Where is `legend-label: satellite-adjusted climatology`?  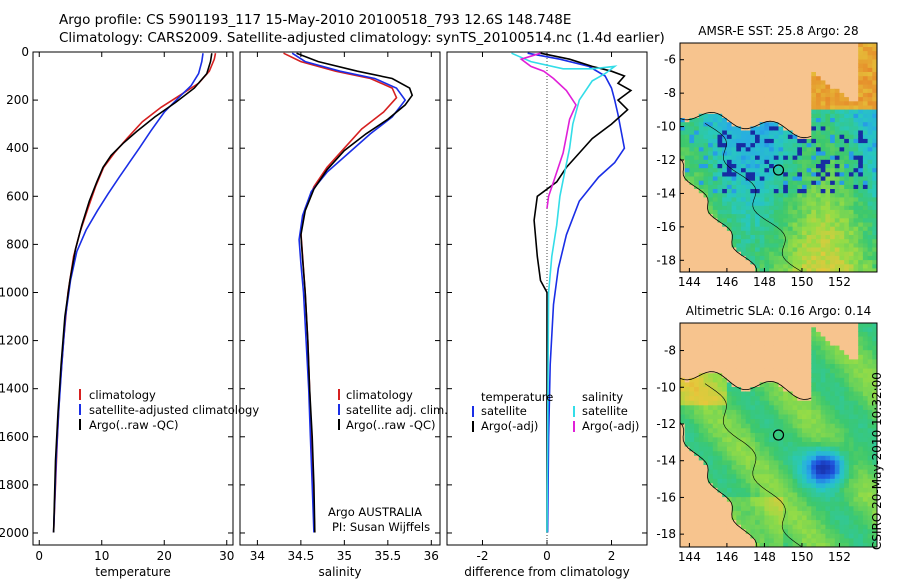 legend-label: satellite-adjusted climatology is located at coordinates (174, 410).